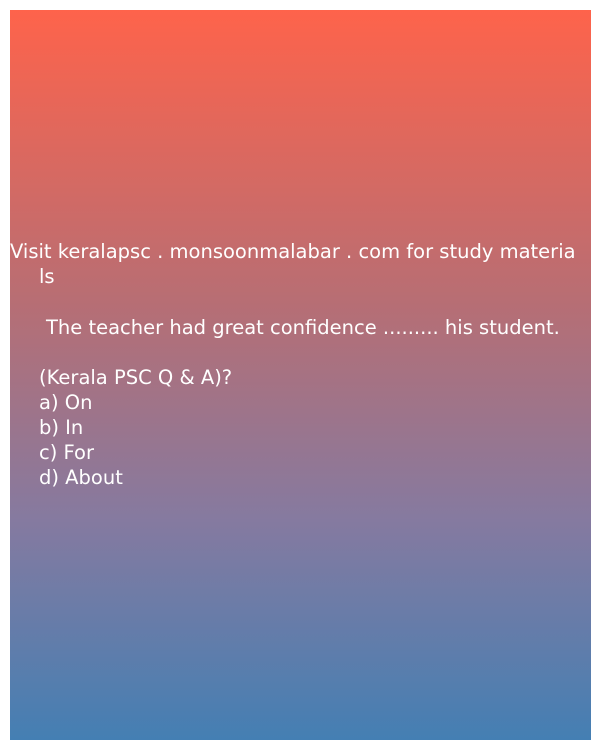 This screenshot has width=600, height=750. Describe the element at coordinates (66, 402) in the screenshot. I see `option-a: a) On` at that location.